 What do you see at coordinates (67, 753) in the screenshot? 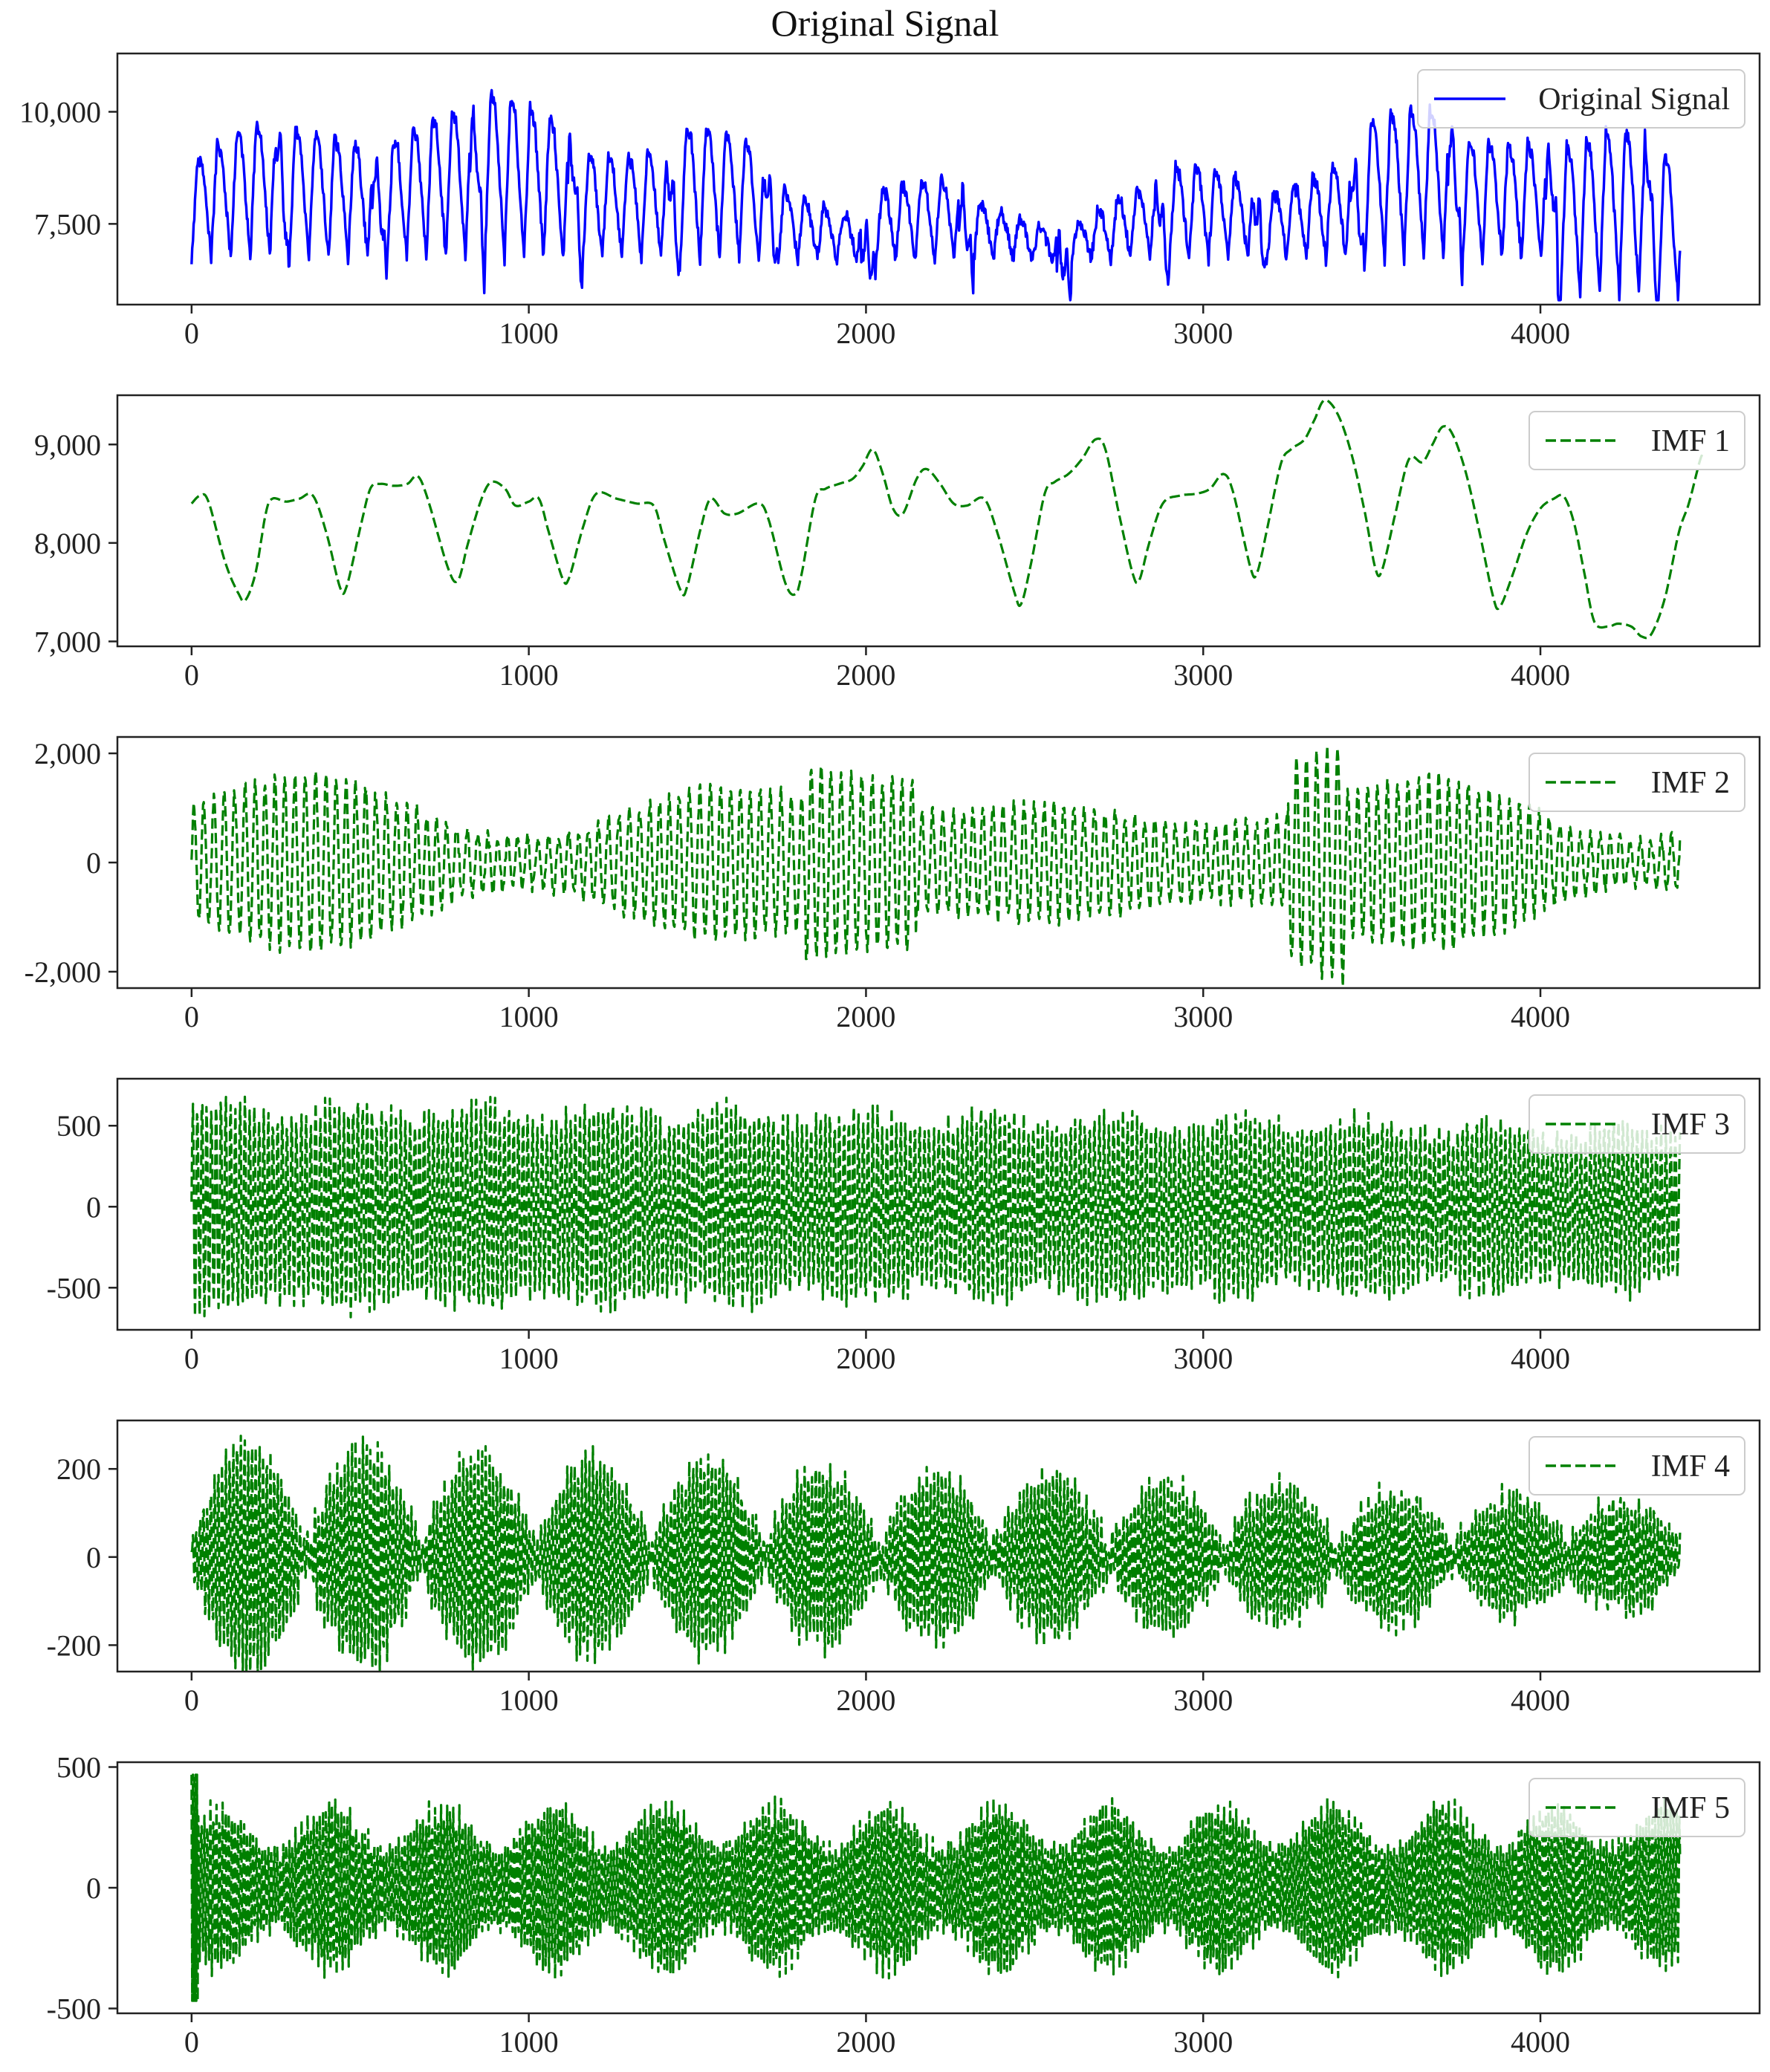
I see `y-tick-label: 2,000` at bounding box center [67, 753].